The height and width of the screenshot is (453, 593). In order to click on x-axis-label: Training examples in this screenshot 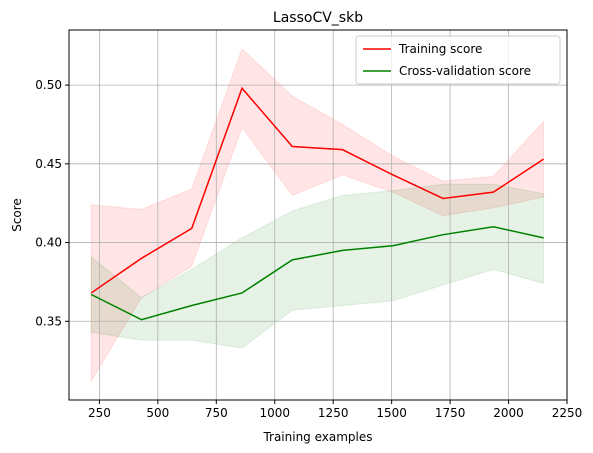, I will do `click(317, 437)`.